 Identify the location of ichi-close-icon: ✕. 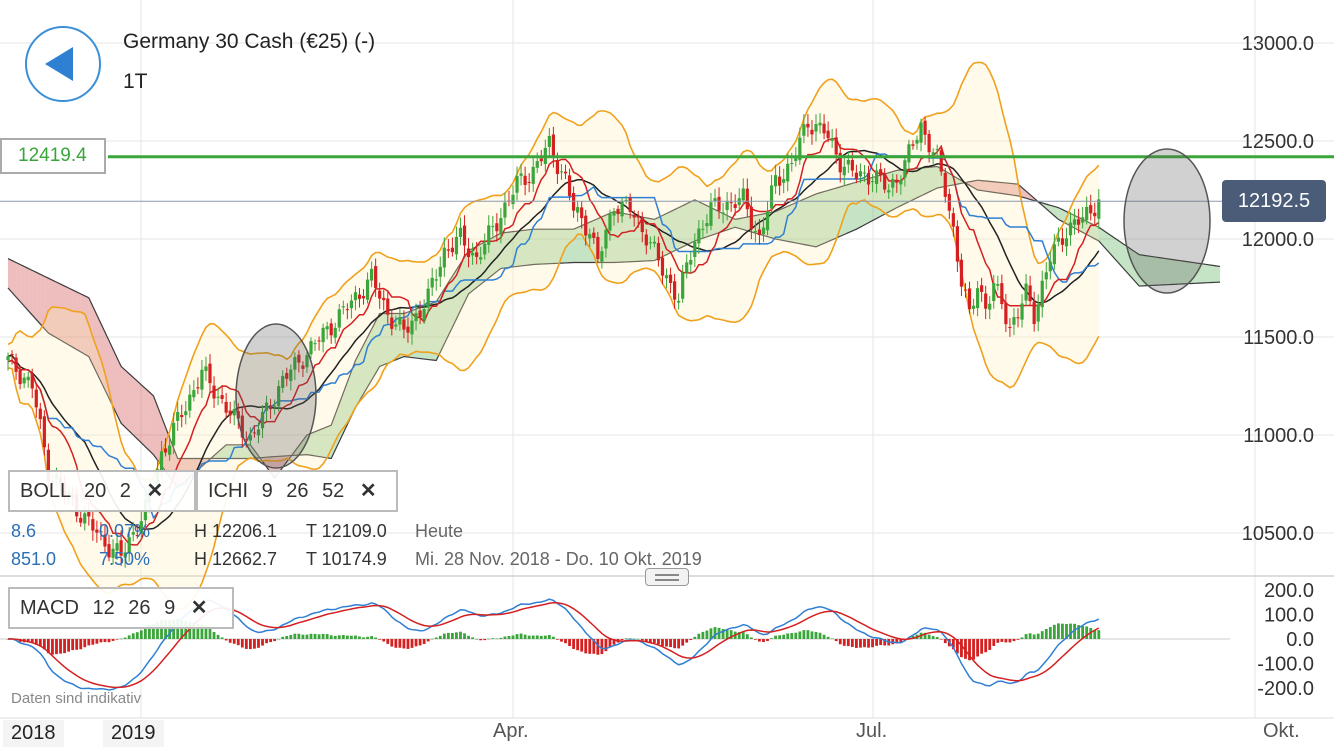
(368, 491).